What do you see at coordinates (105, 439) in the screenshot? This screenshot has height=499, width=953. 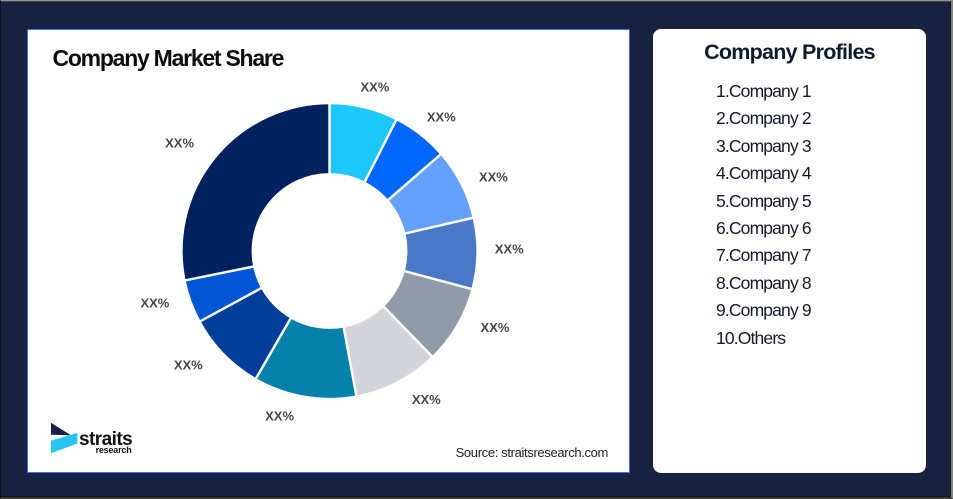 I see `svg-text: straits` at bounding box center [105, 439].